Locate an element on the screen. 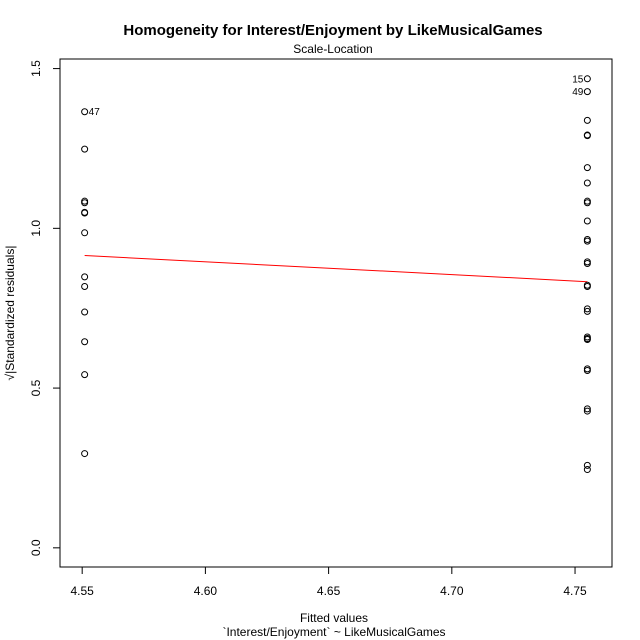 This screenshot has height=640, width=640. x-tick-label: 4.65 is located at coordinates (329, 591).